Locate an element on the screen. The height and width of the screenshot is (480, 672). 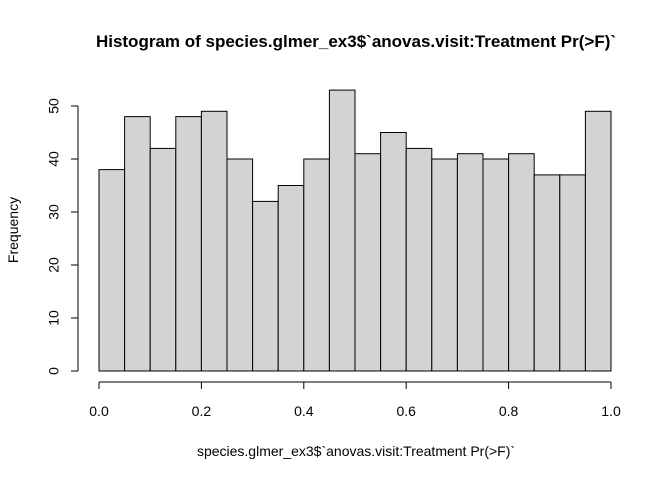
x-tick-label: 0.6 is located at coordinates (406, 411).